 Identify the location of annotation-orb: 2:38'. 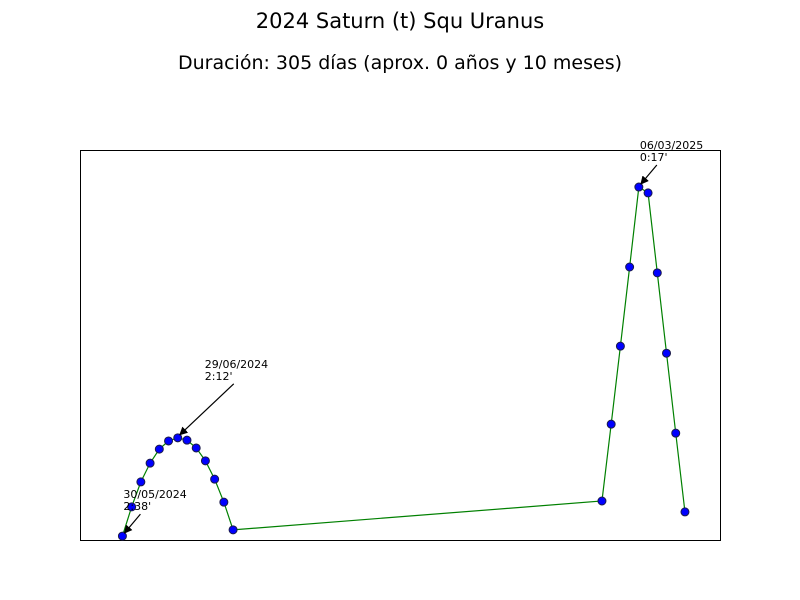
(137, 506).